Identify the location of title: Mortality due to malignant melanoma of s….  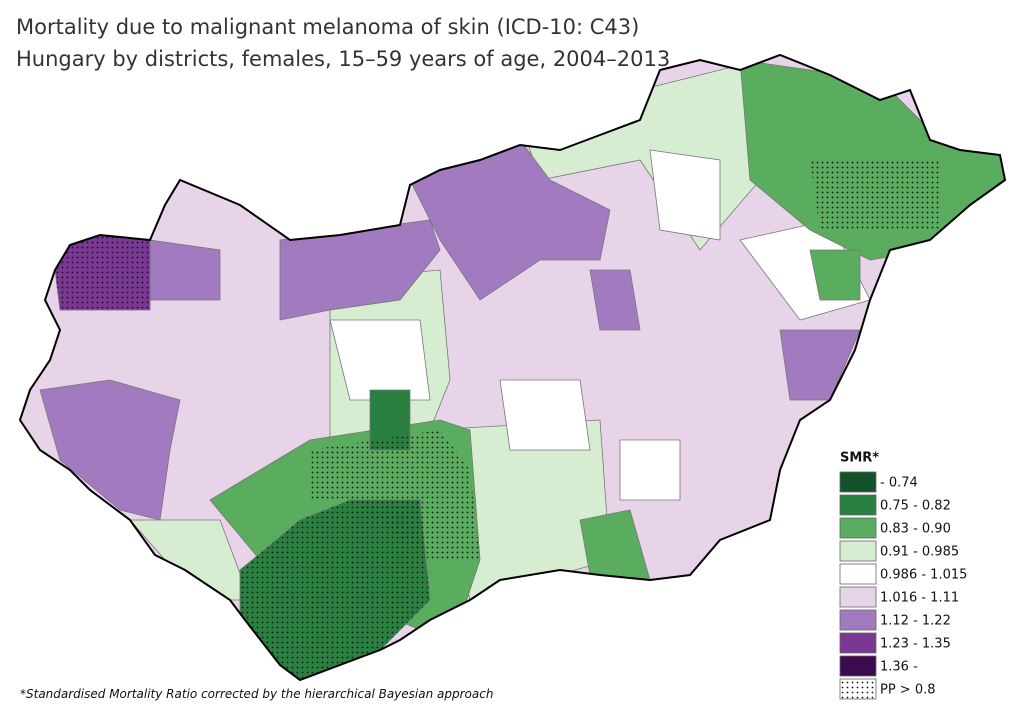
(327, 27).